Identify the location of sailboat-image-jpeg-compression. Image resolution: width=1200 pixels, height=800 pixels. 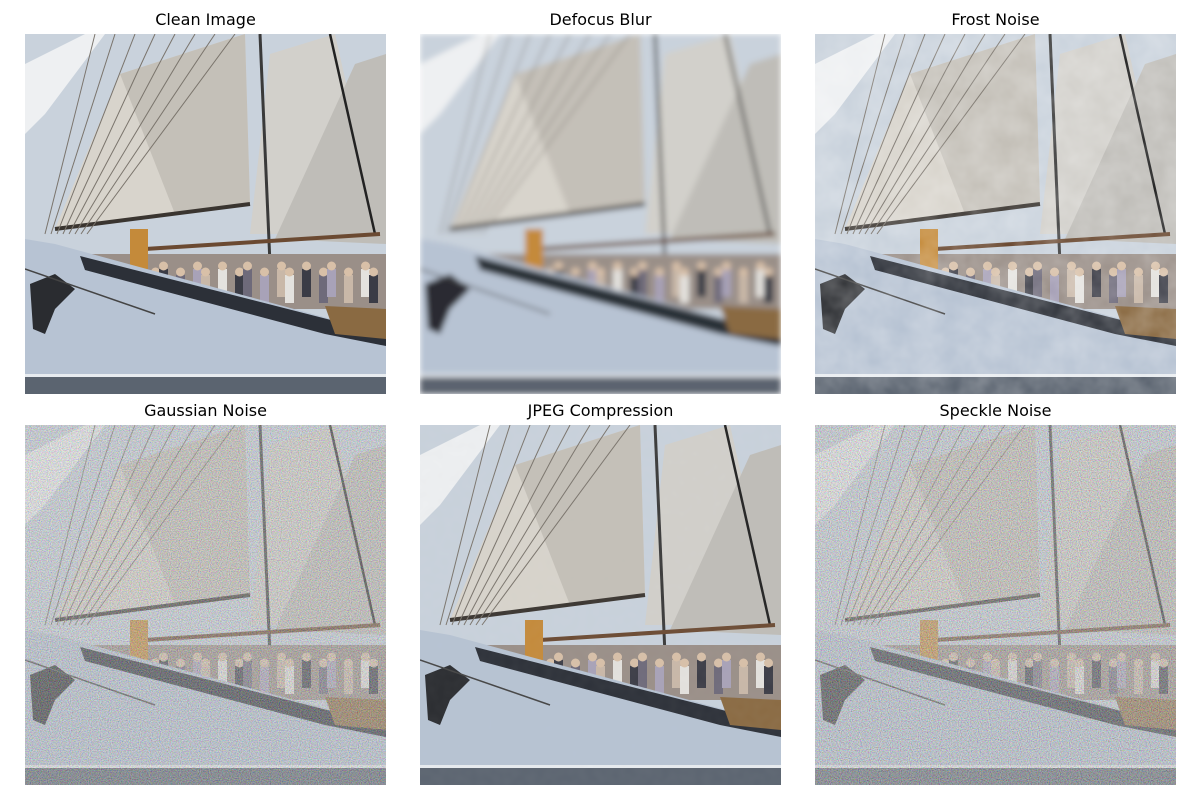
(600, 605).